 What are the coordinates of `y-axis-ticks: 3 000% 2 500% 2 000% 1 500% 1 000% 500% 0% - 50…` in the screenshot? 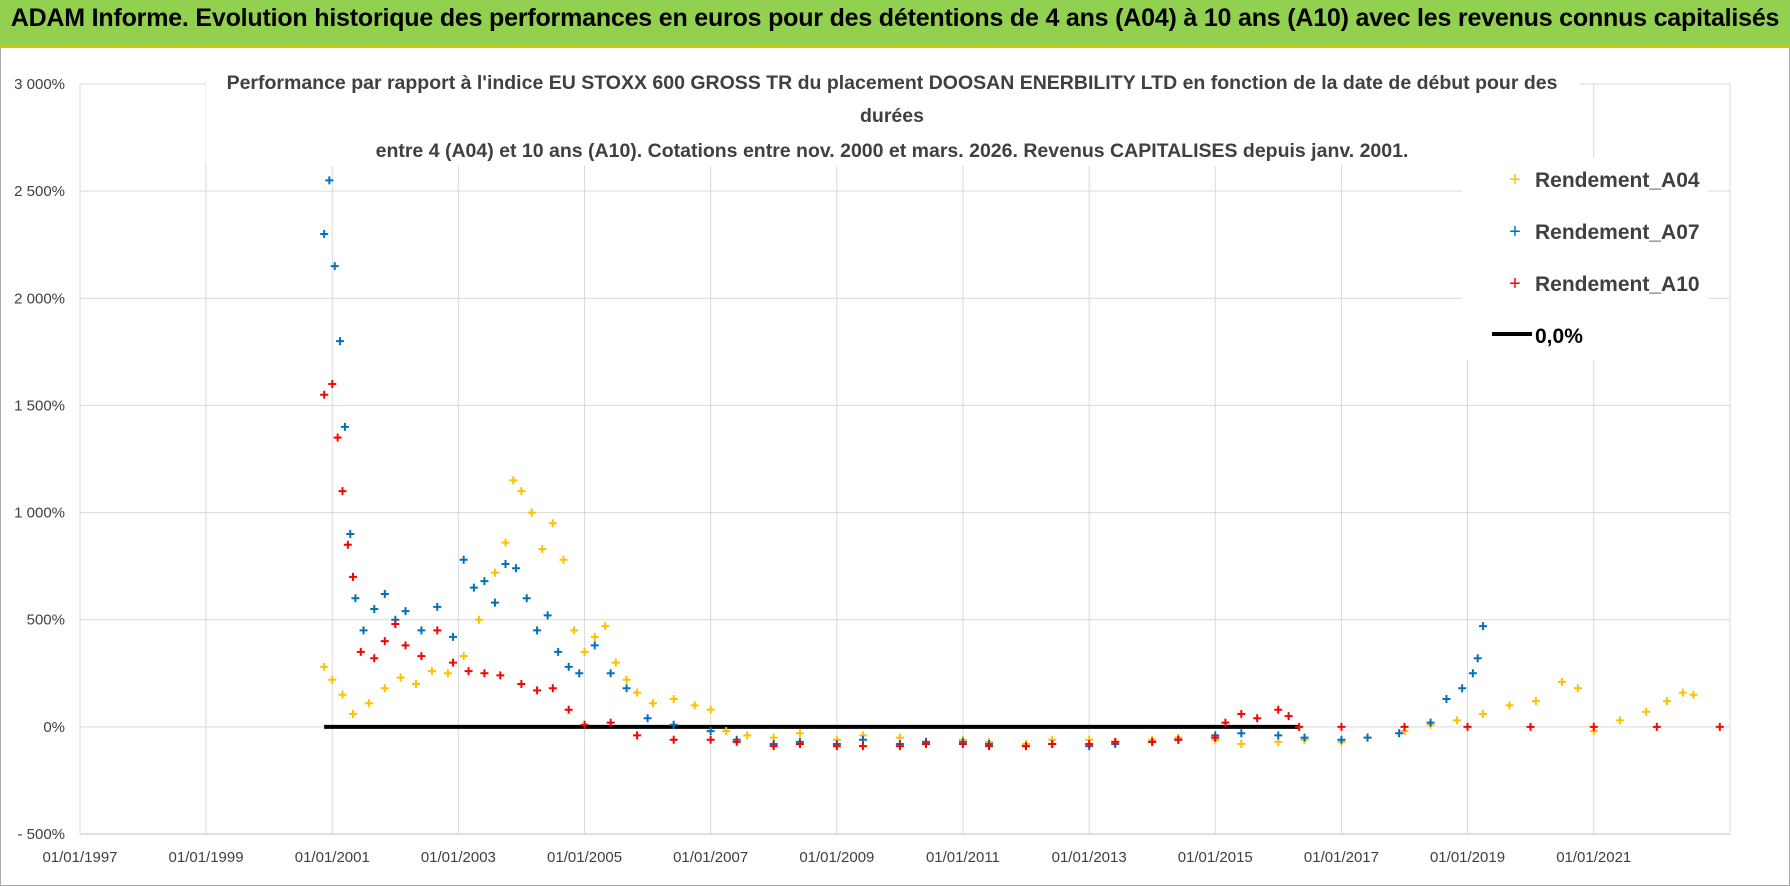 It's located at (39, 459).